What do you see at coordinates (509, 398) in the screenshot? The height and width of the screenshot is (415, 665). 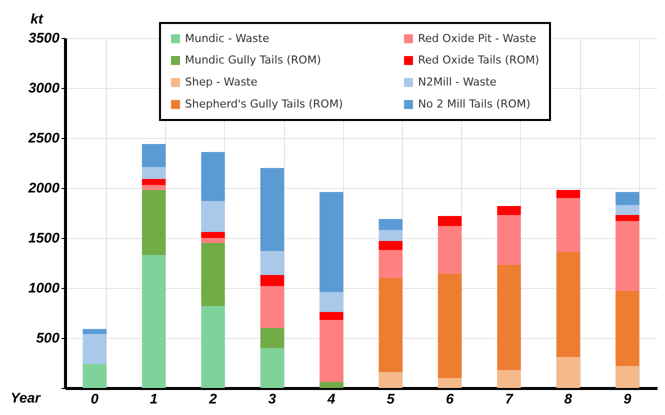 I see `x-tick-label: 7` at bounding box center [509, 398].